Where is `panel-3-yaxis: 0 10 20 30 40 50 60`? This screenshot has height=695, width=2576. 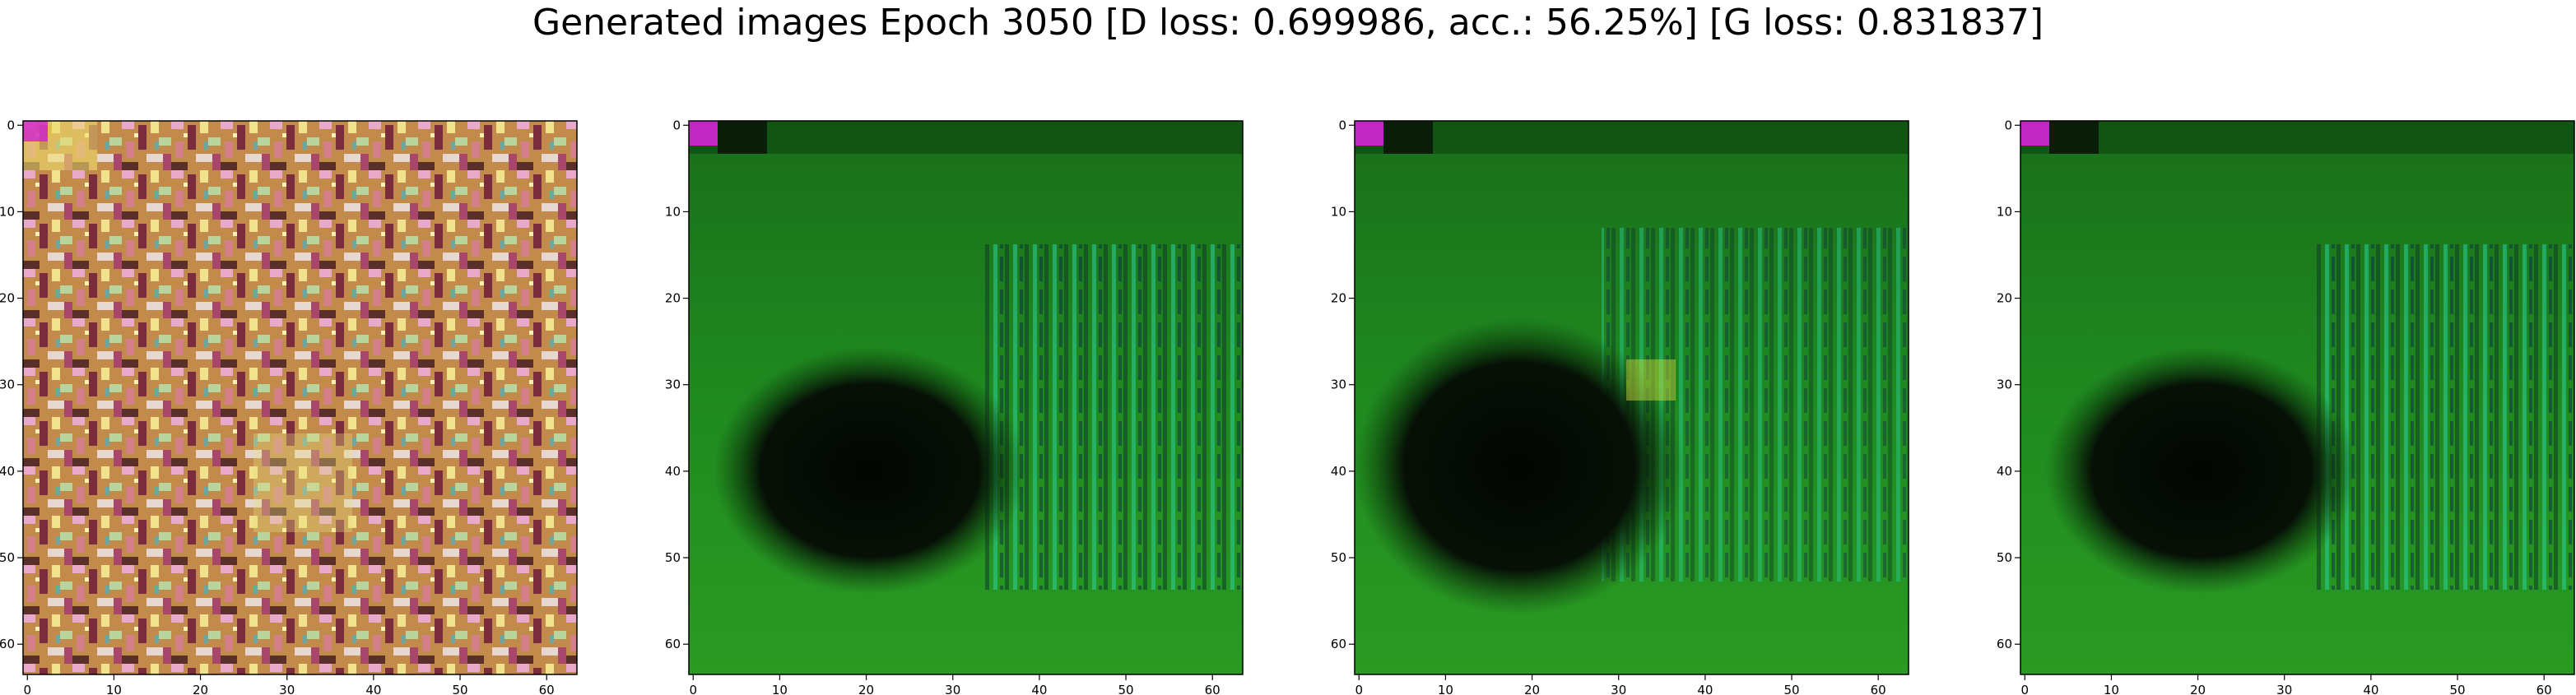
panel-3-yaxis: 0 10 20 30 40 50 60 is located at coordinates (1343, 384).